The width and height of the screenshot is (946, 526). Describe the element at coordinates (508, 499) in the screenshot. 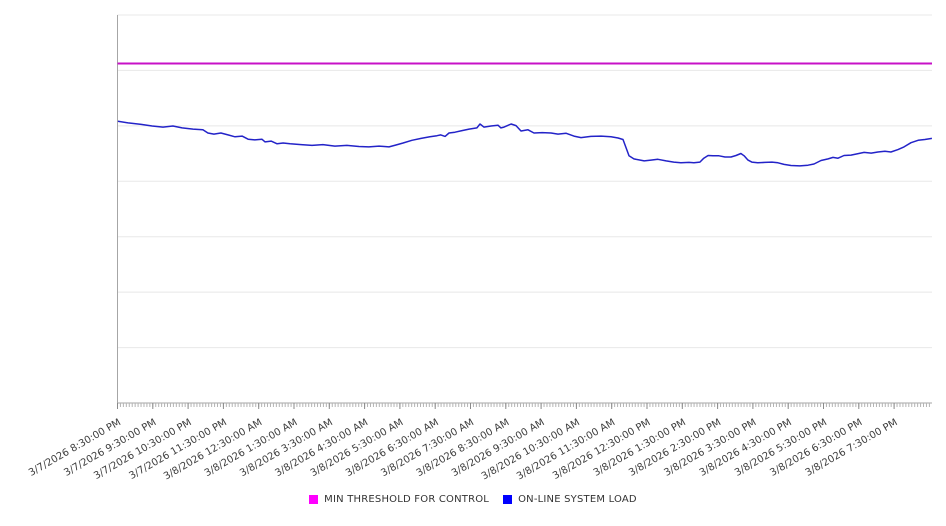

I see `system-load-swatch-icon` at that location.